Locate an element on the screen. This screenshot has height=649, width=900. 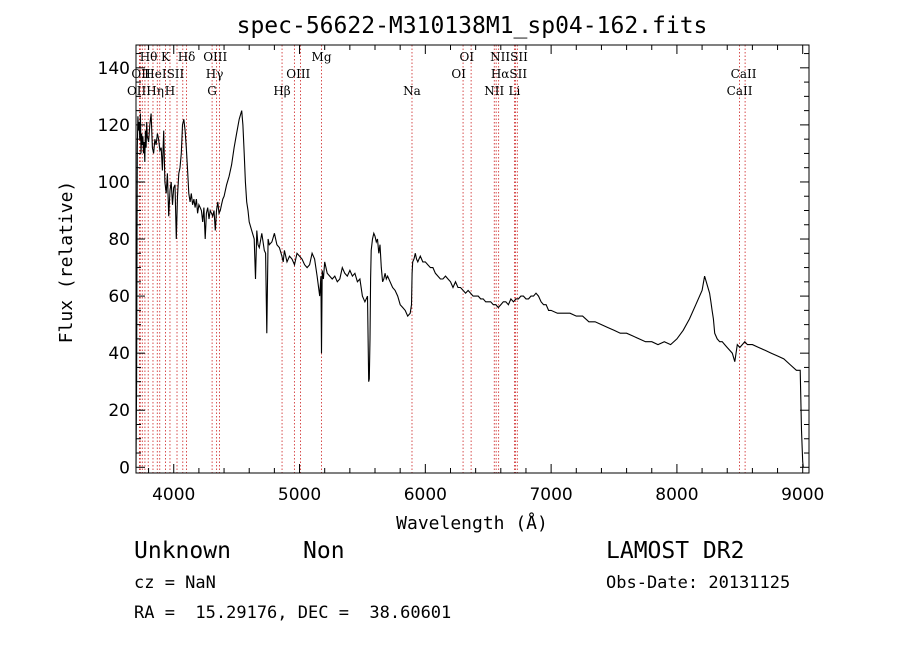
x-tick-label: 9000 is located at coordinates (802, 495).